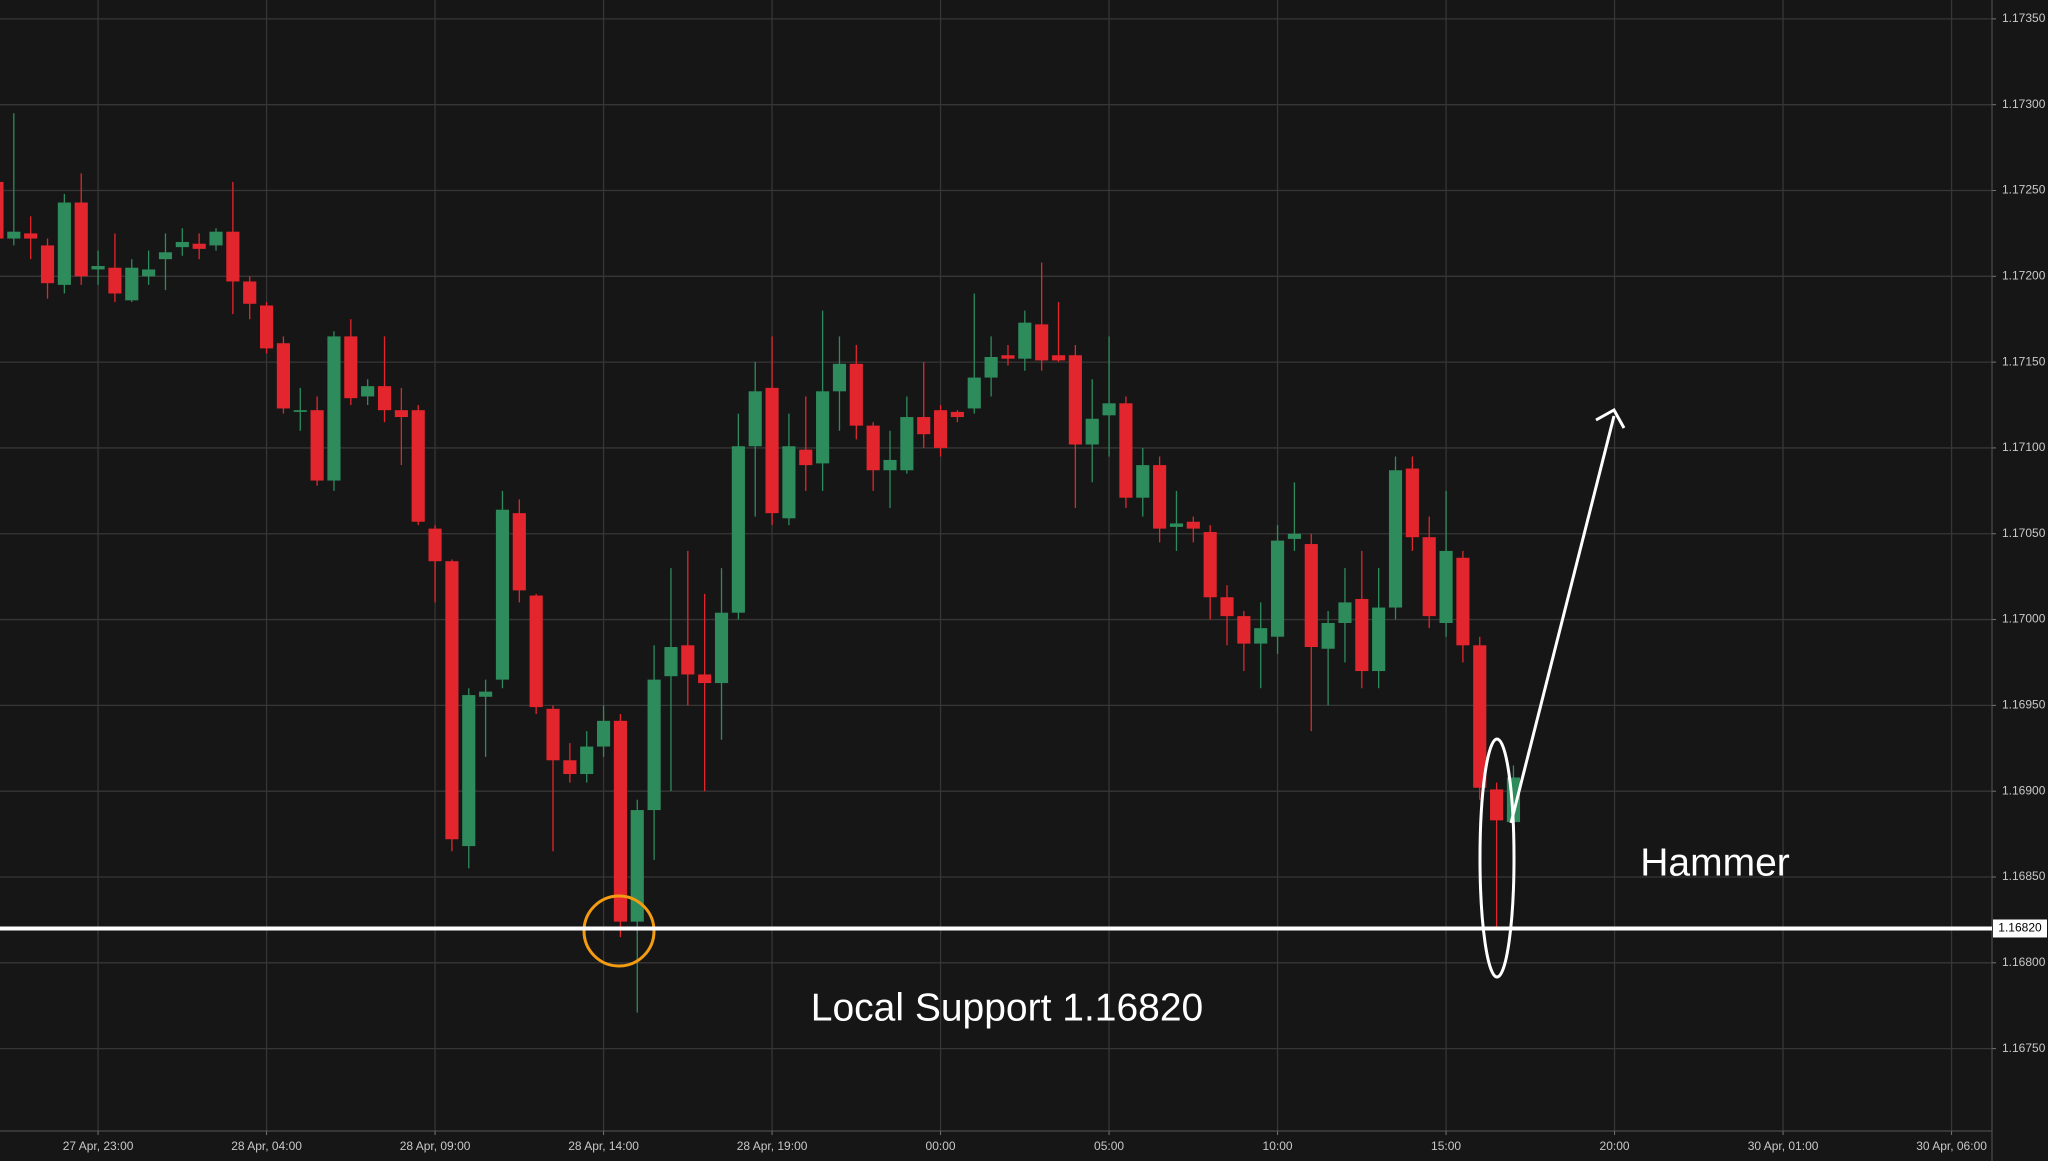  I want to click on x-tick-label: 00:00, so click(941, 1146).